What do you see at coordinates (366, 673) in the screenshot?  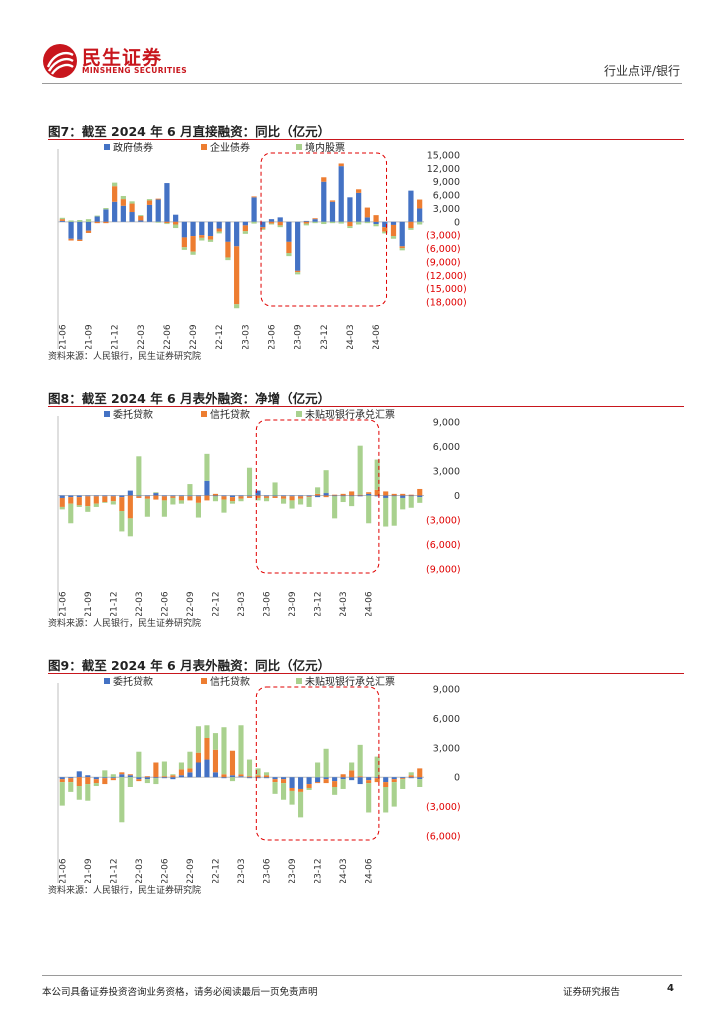 I see `figure-title-divider` at bounding box center [366, 673].